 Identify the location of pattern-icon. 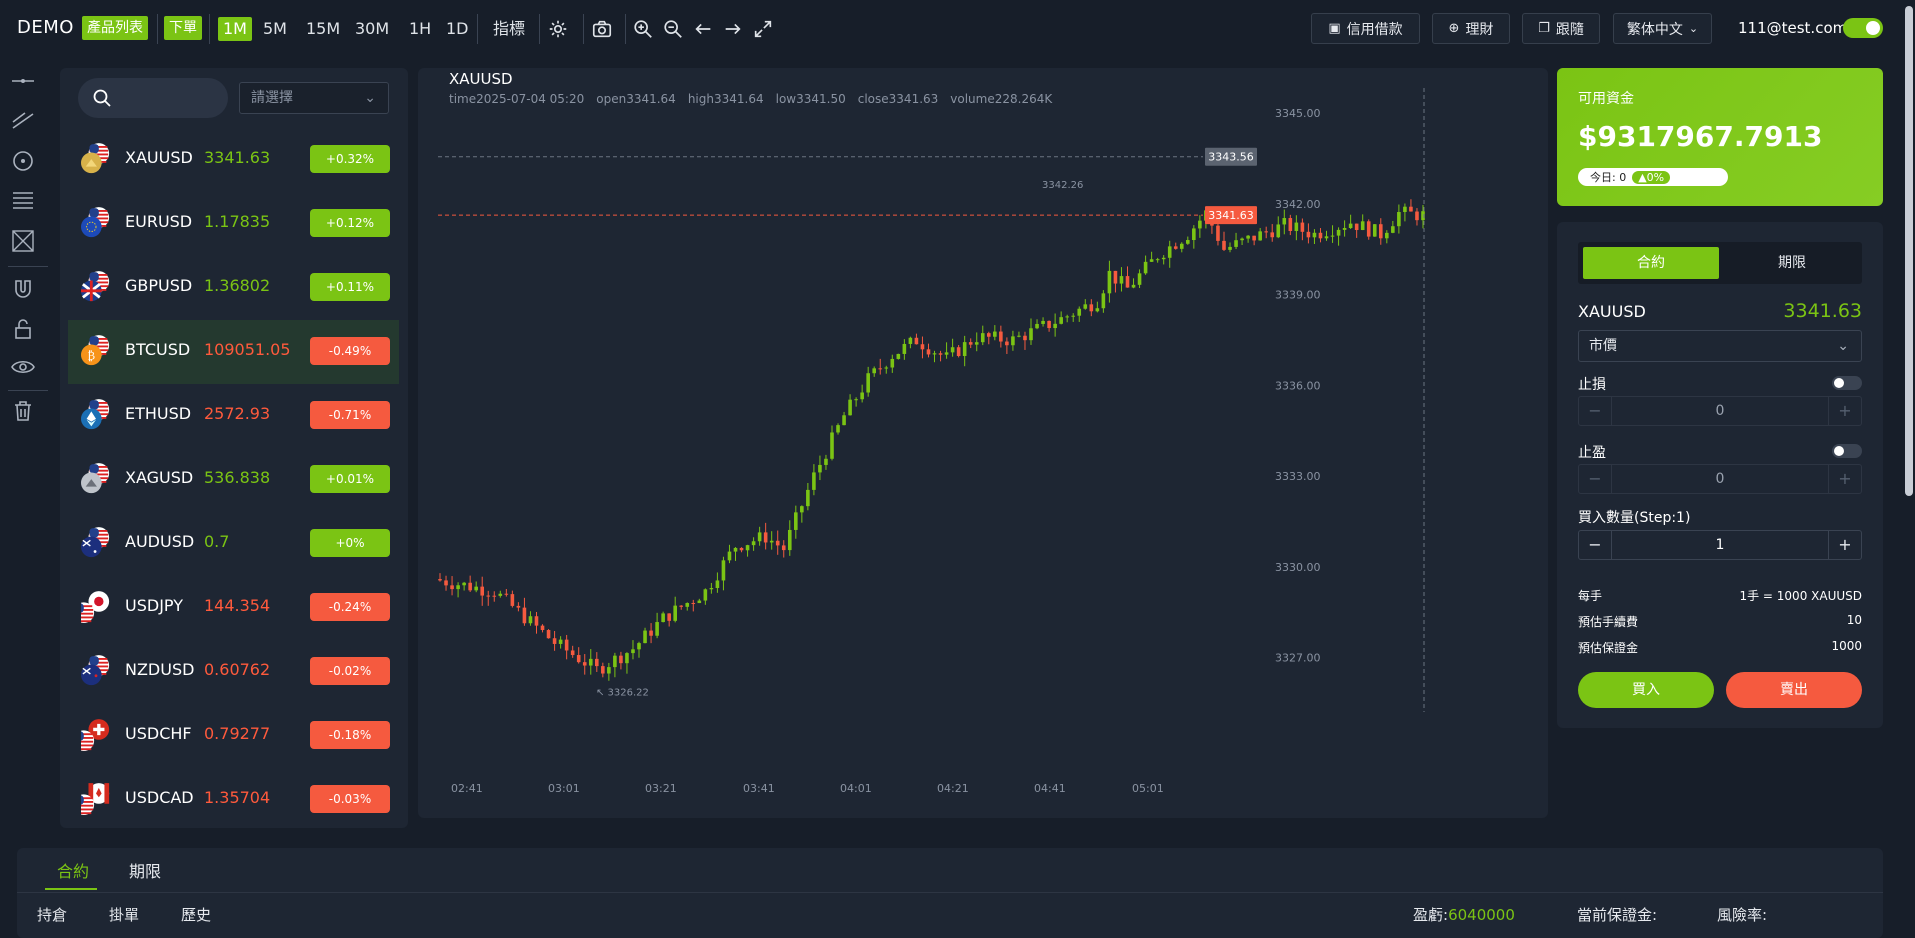
(23, 241).